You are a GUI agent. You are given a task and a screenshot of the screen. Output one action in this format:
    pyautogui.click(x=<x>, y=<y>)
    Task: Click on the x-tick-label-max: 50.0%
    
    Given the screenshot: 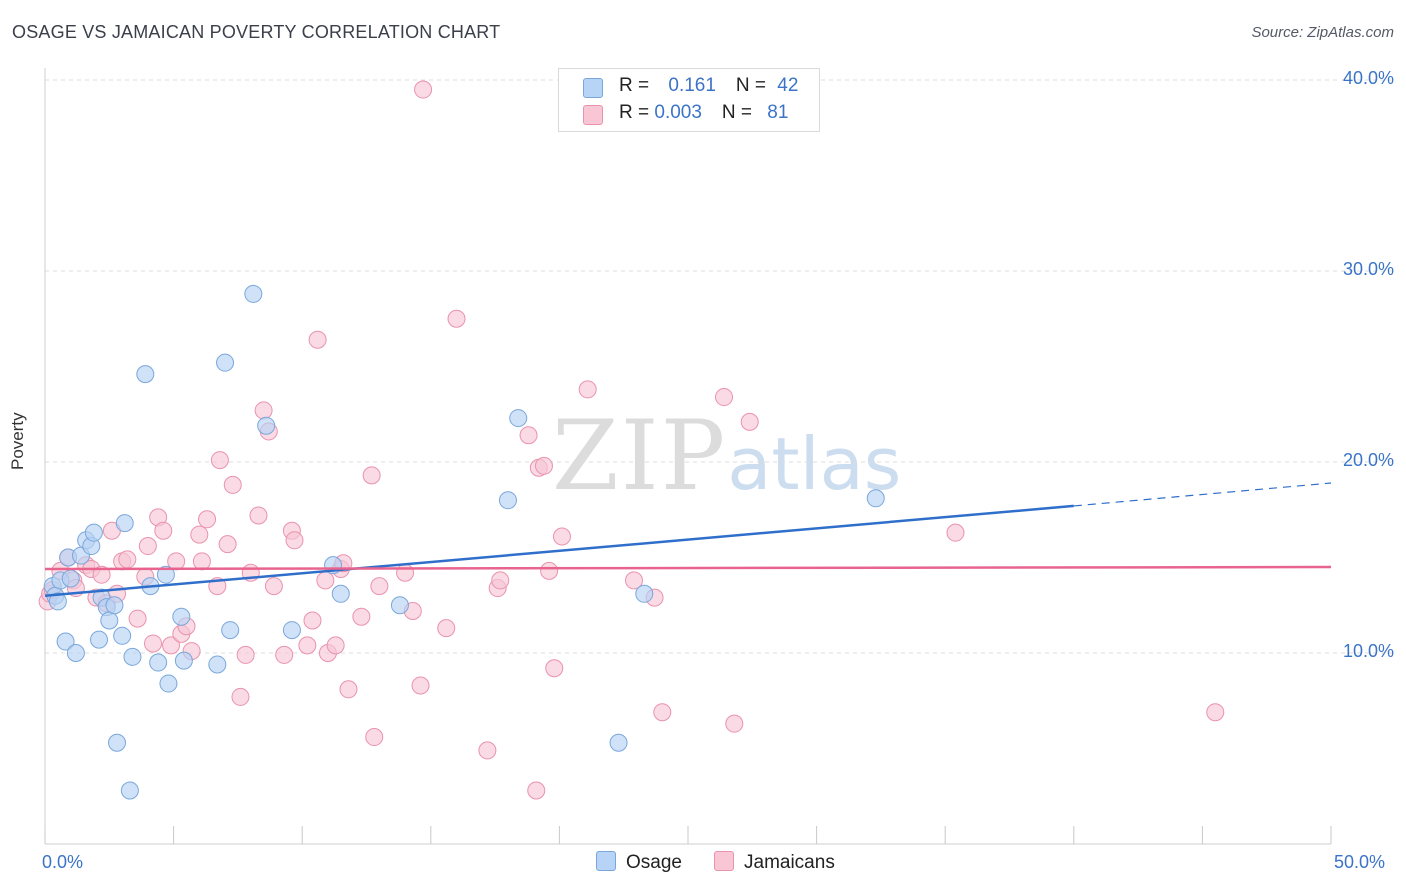 What is the action you would take?
    pyautogui.click(x=1360, y=862)
    